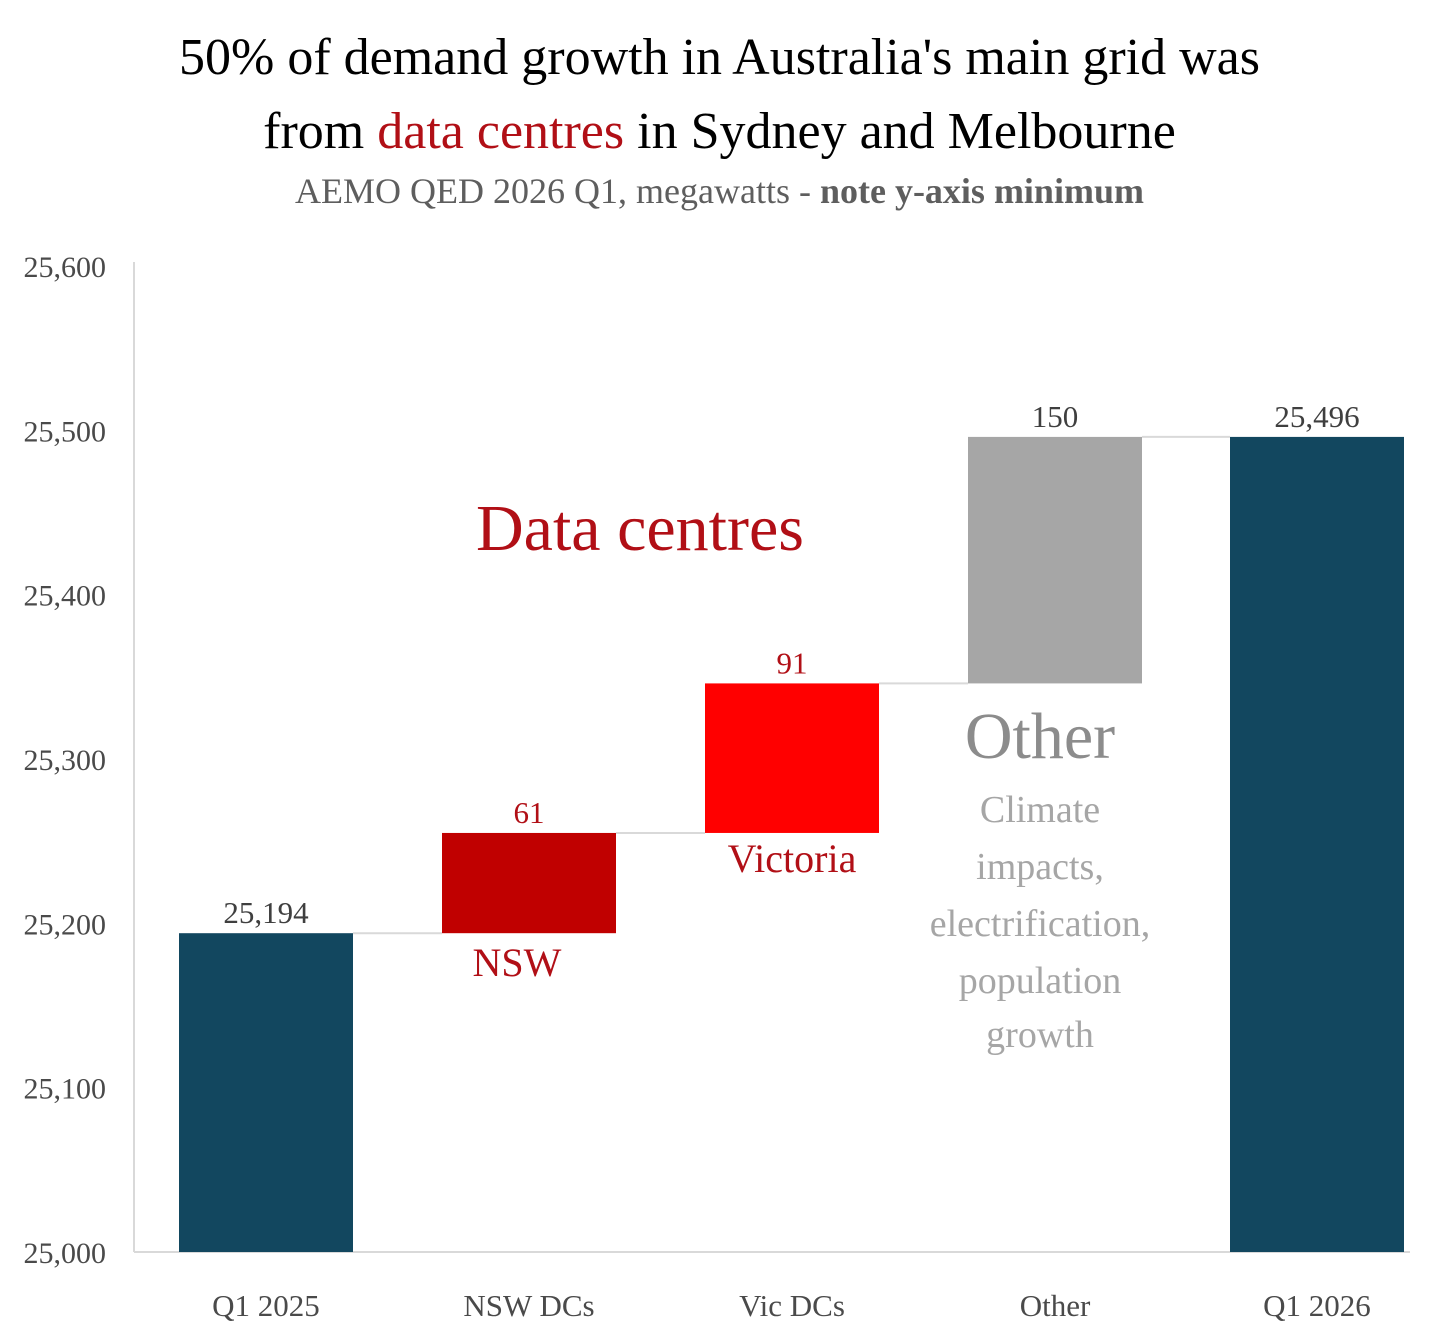  Describe the element at coordinates (1040, 867) in the screenshot. I see `annotation-other-detail-line: impacts,` at that location.